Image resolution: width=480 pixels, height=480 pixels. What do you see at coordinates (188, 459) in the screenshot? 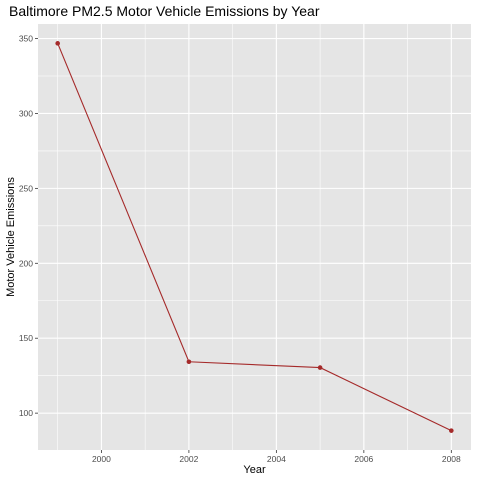
I see `x-tick-label: 2002` at bounding box center [188, 459].